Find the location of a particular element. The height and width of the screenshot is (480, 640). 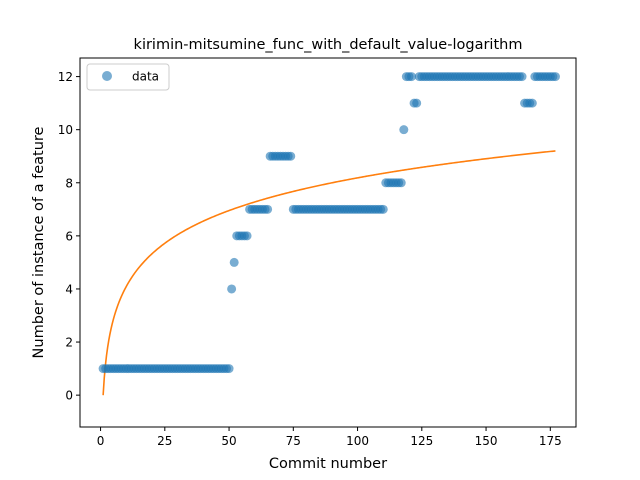

y-tick-label-2: 2 is located at coordinates (69, 343).